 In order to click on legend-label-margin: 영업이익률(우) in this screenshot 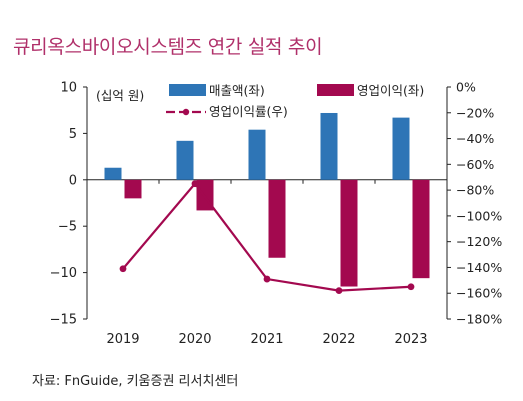, I will do `click(248, 111)`.